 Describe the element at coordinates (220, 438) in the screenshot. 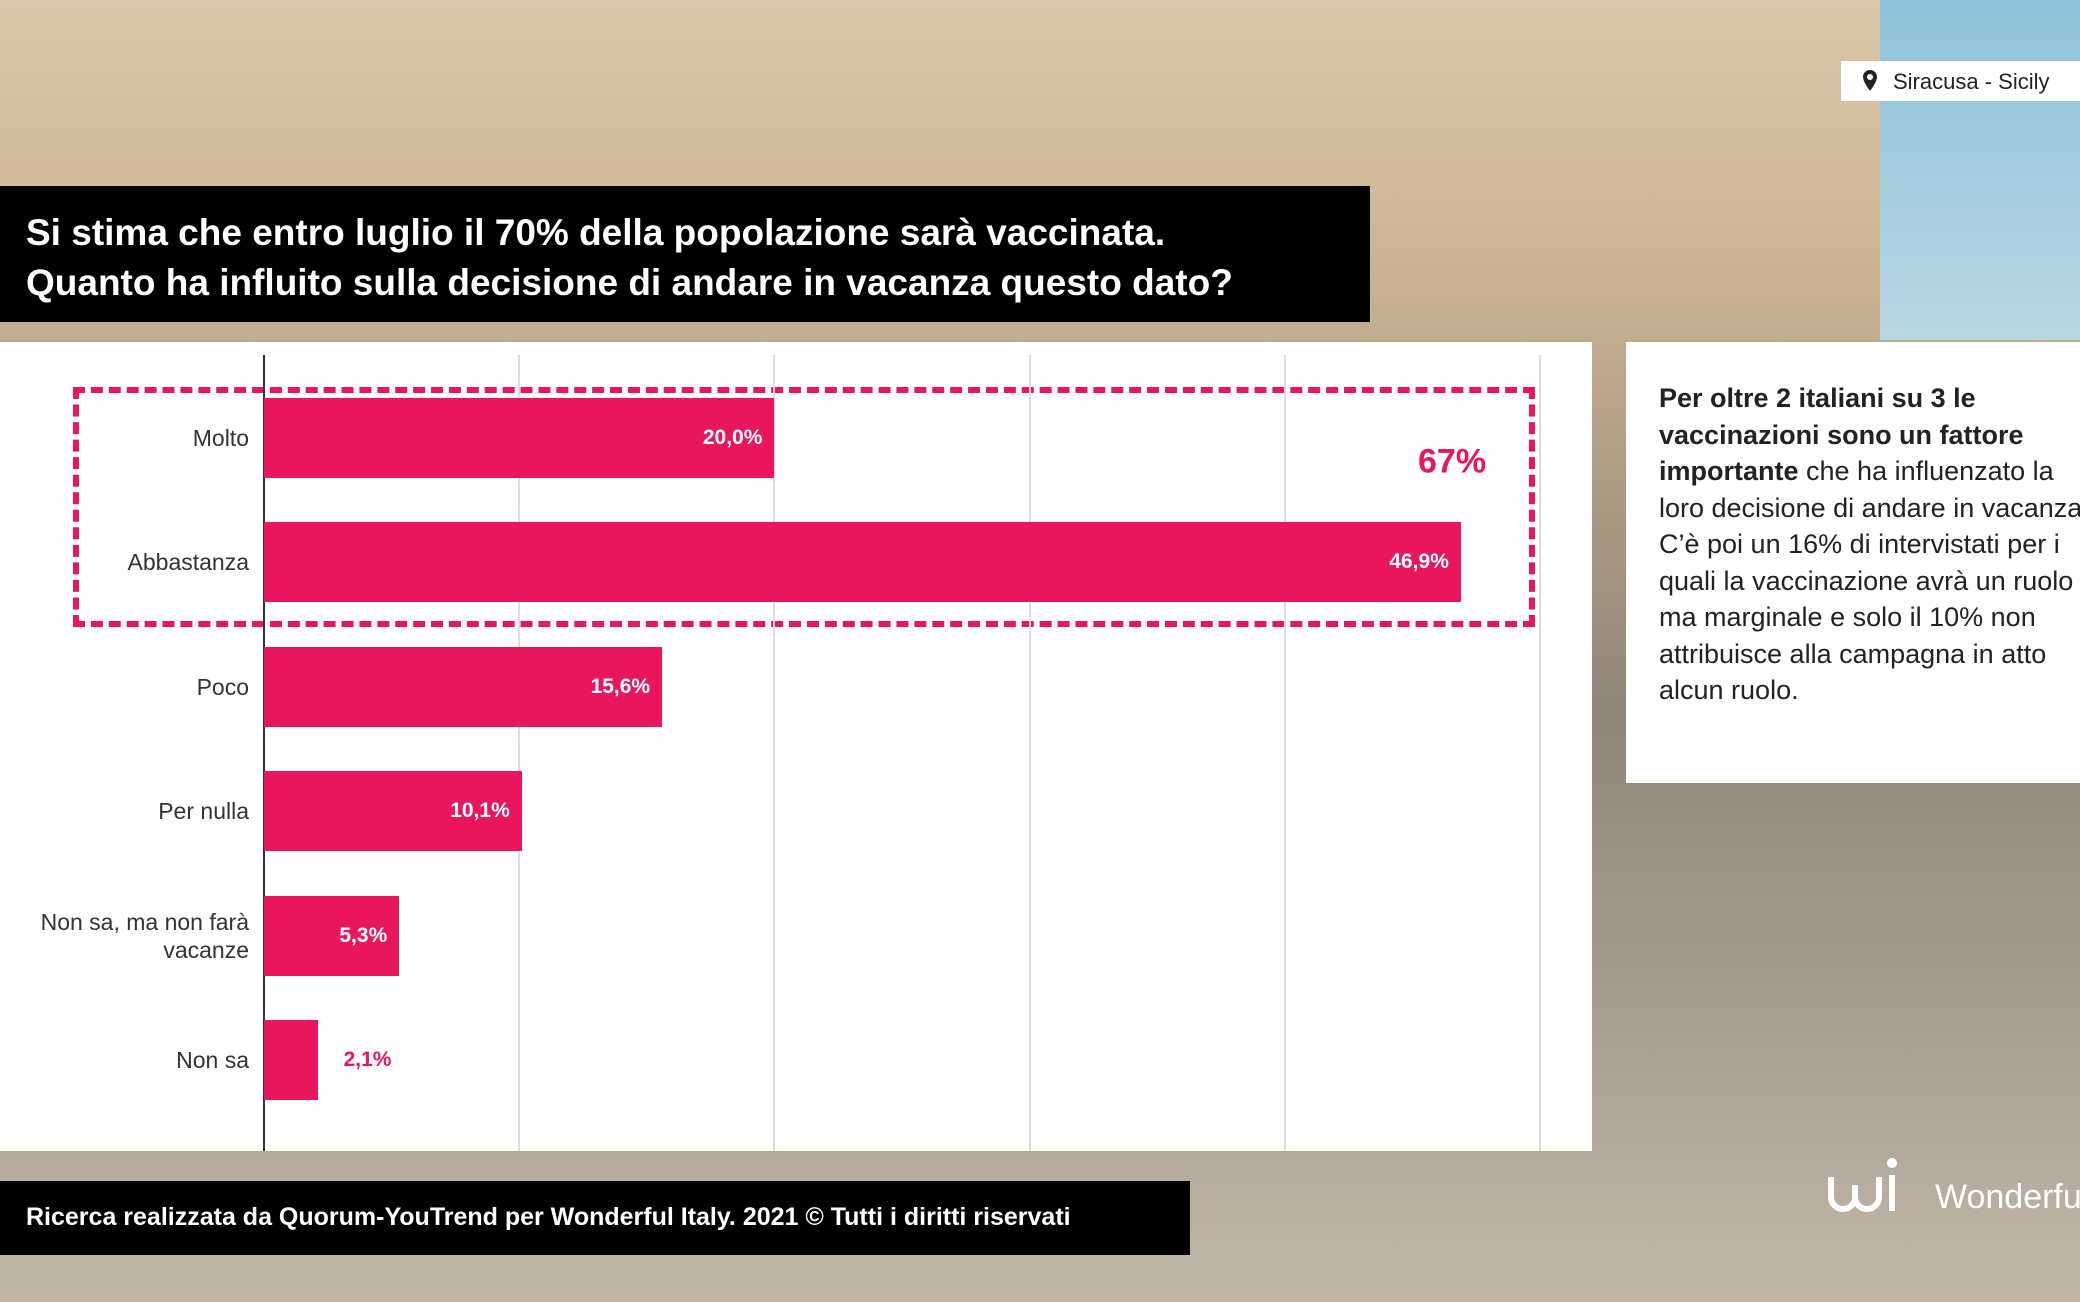

I see `category-label: Molto` at that location.